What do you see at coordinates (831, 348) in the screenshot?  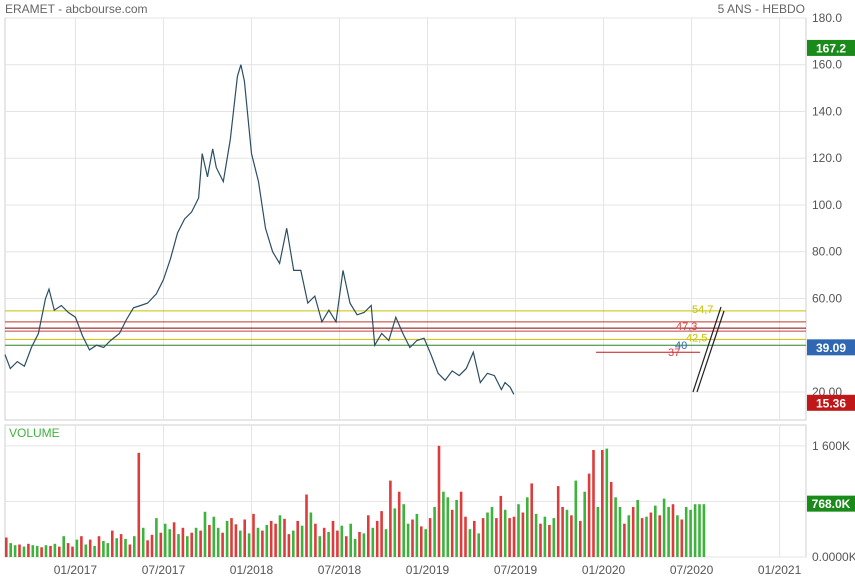 I see `price-badge: 39.09` at bounding box center [831, 348].